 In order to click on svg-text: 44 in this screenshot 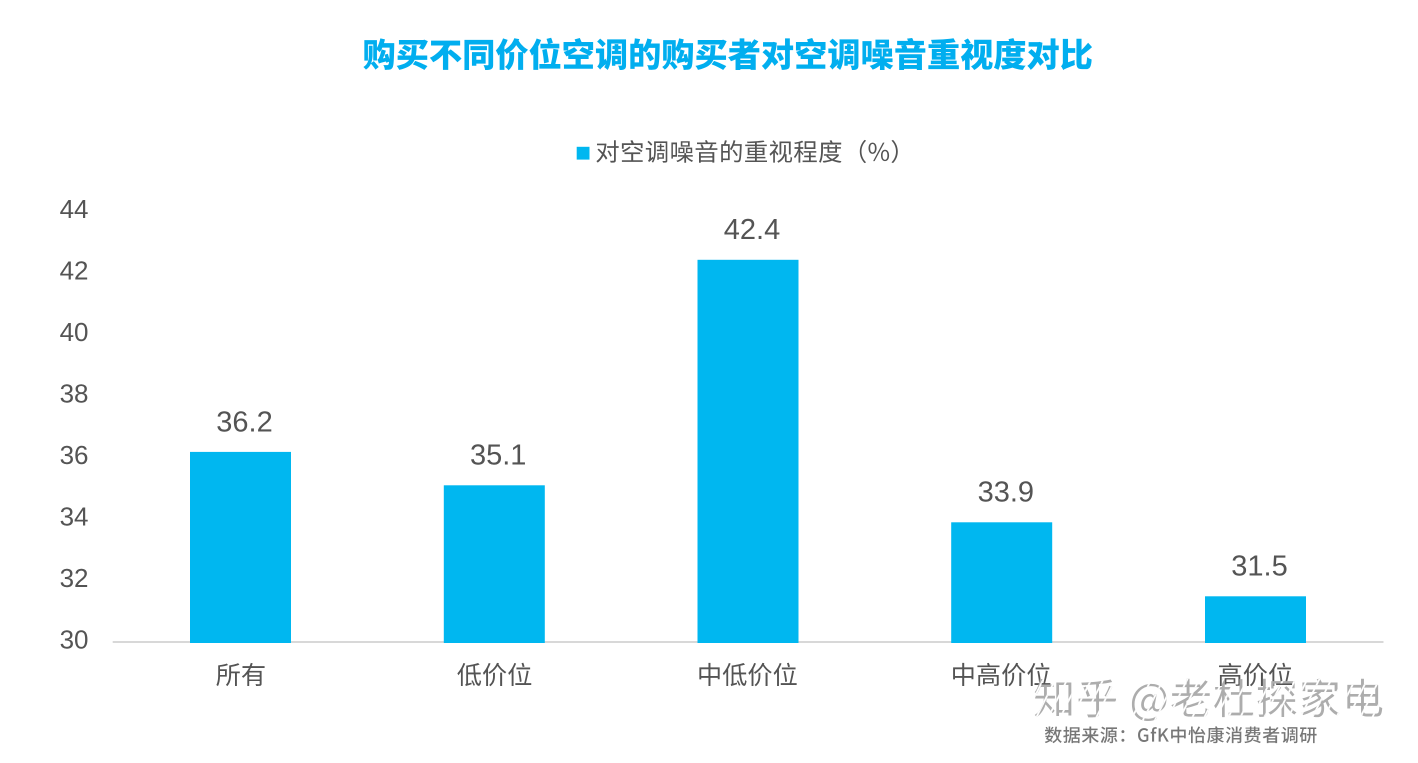, I will do `click(74, 209)`.